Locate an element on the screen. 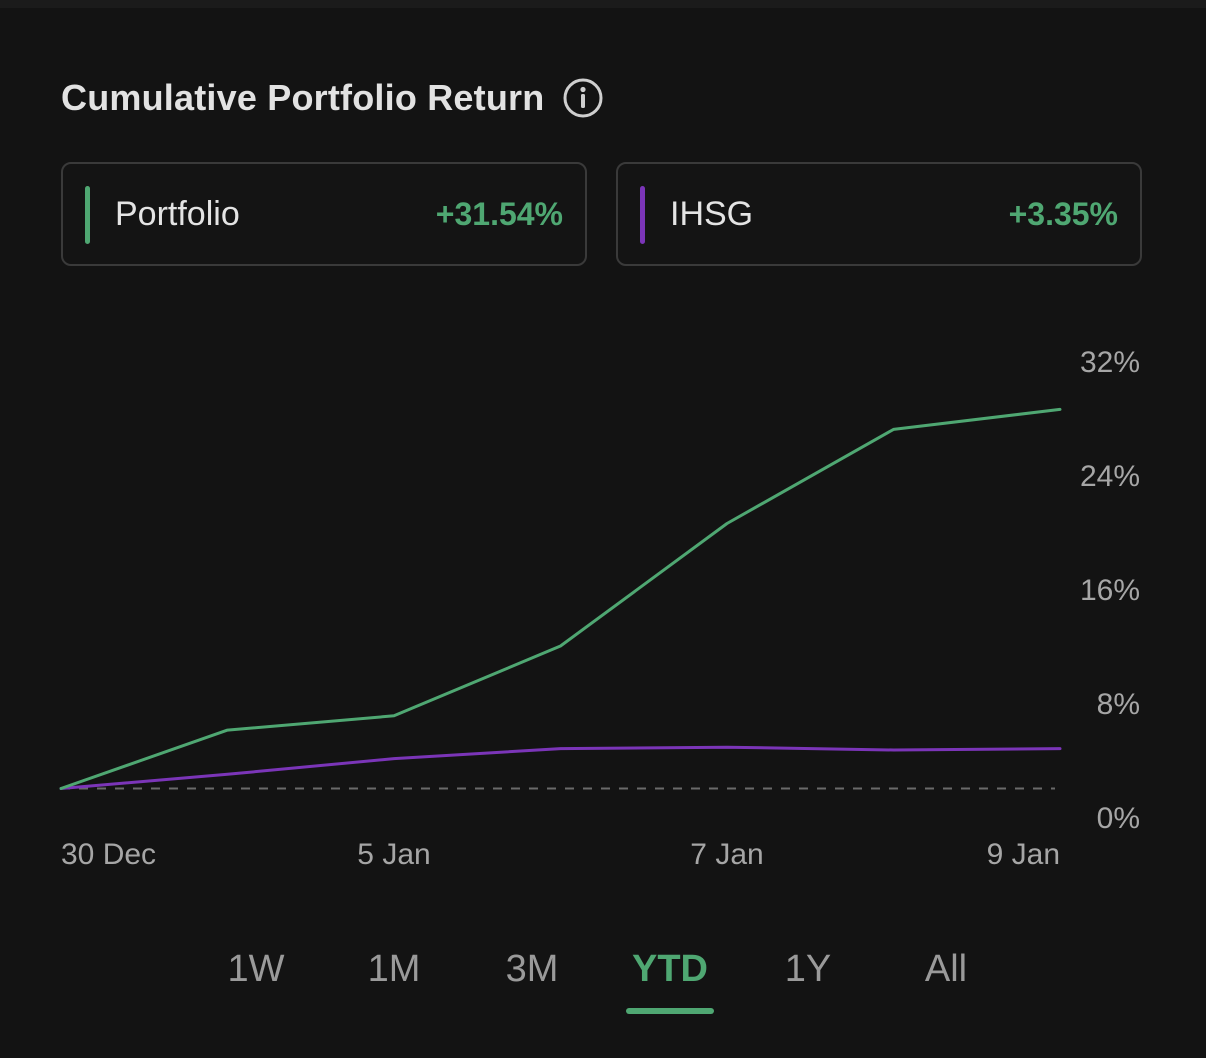  series-line-ihsg is located at coordinates (560, 767).